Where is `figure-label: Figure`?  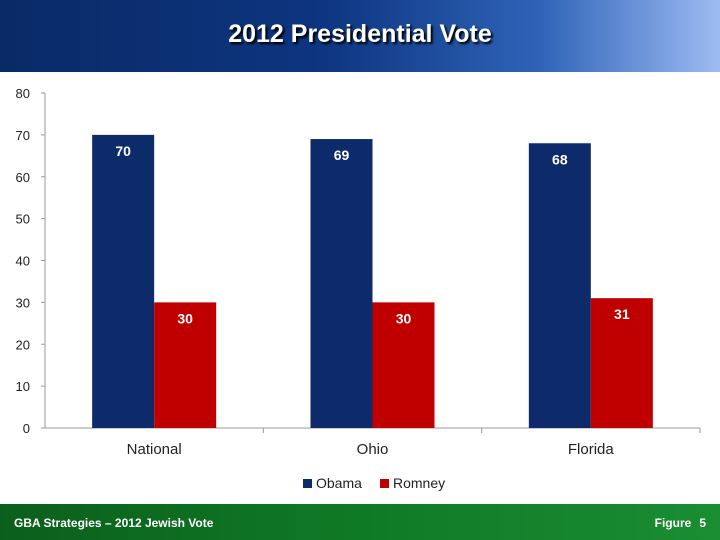
figure-label: Figure is located at coordinates (673, 523).